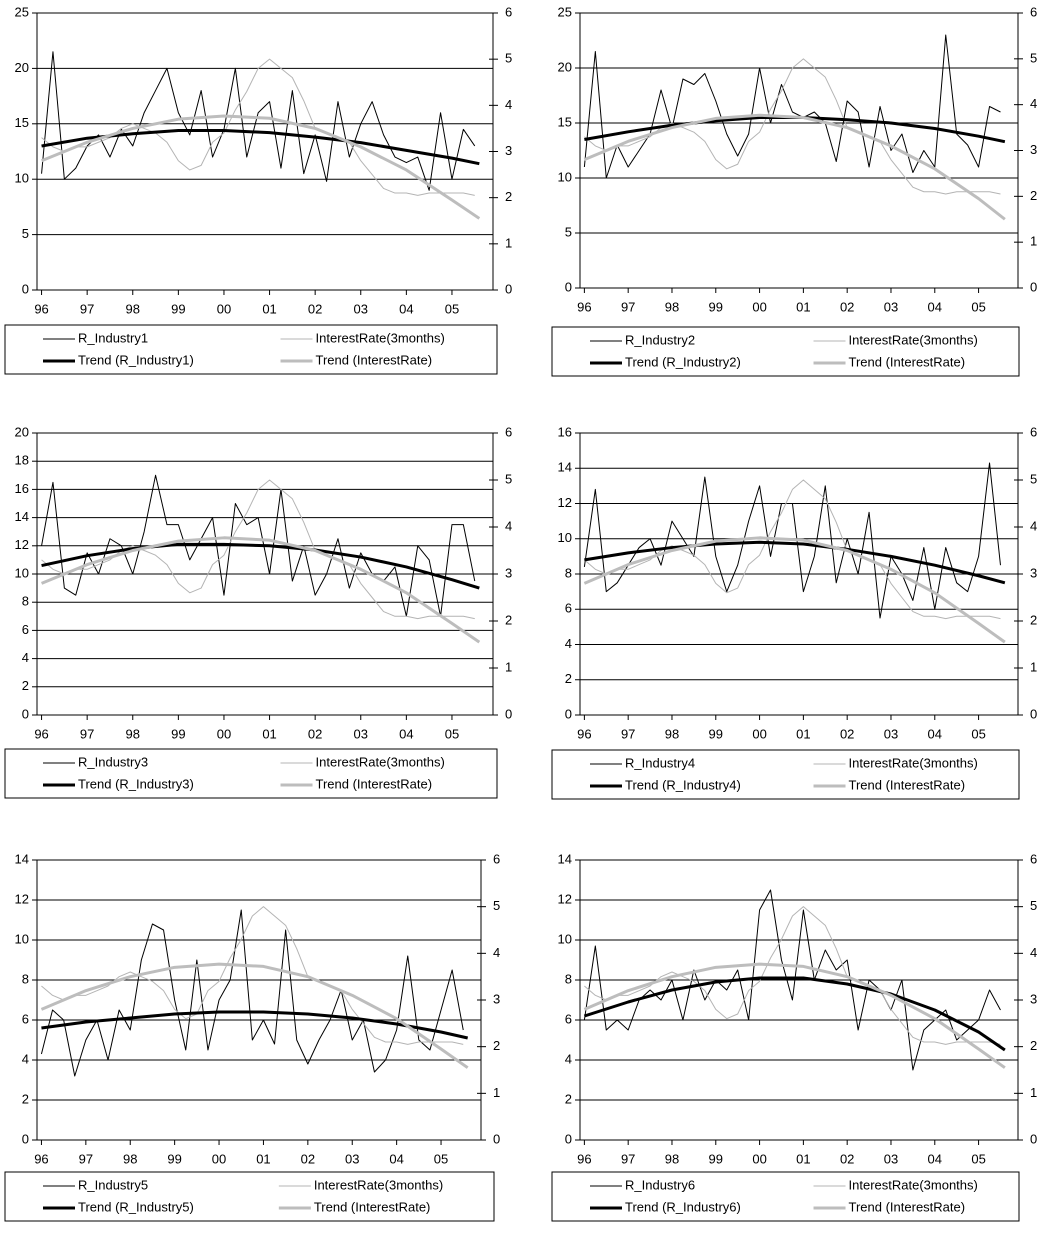 The width and height of the screenshot is (1049, 1247). Describe the element at coordinates (113, 761) in the screenshot. I see `legend-label: R_Industry3` at that location.